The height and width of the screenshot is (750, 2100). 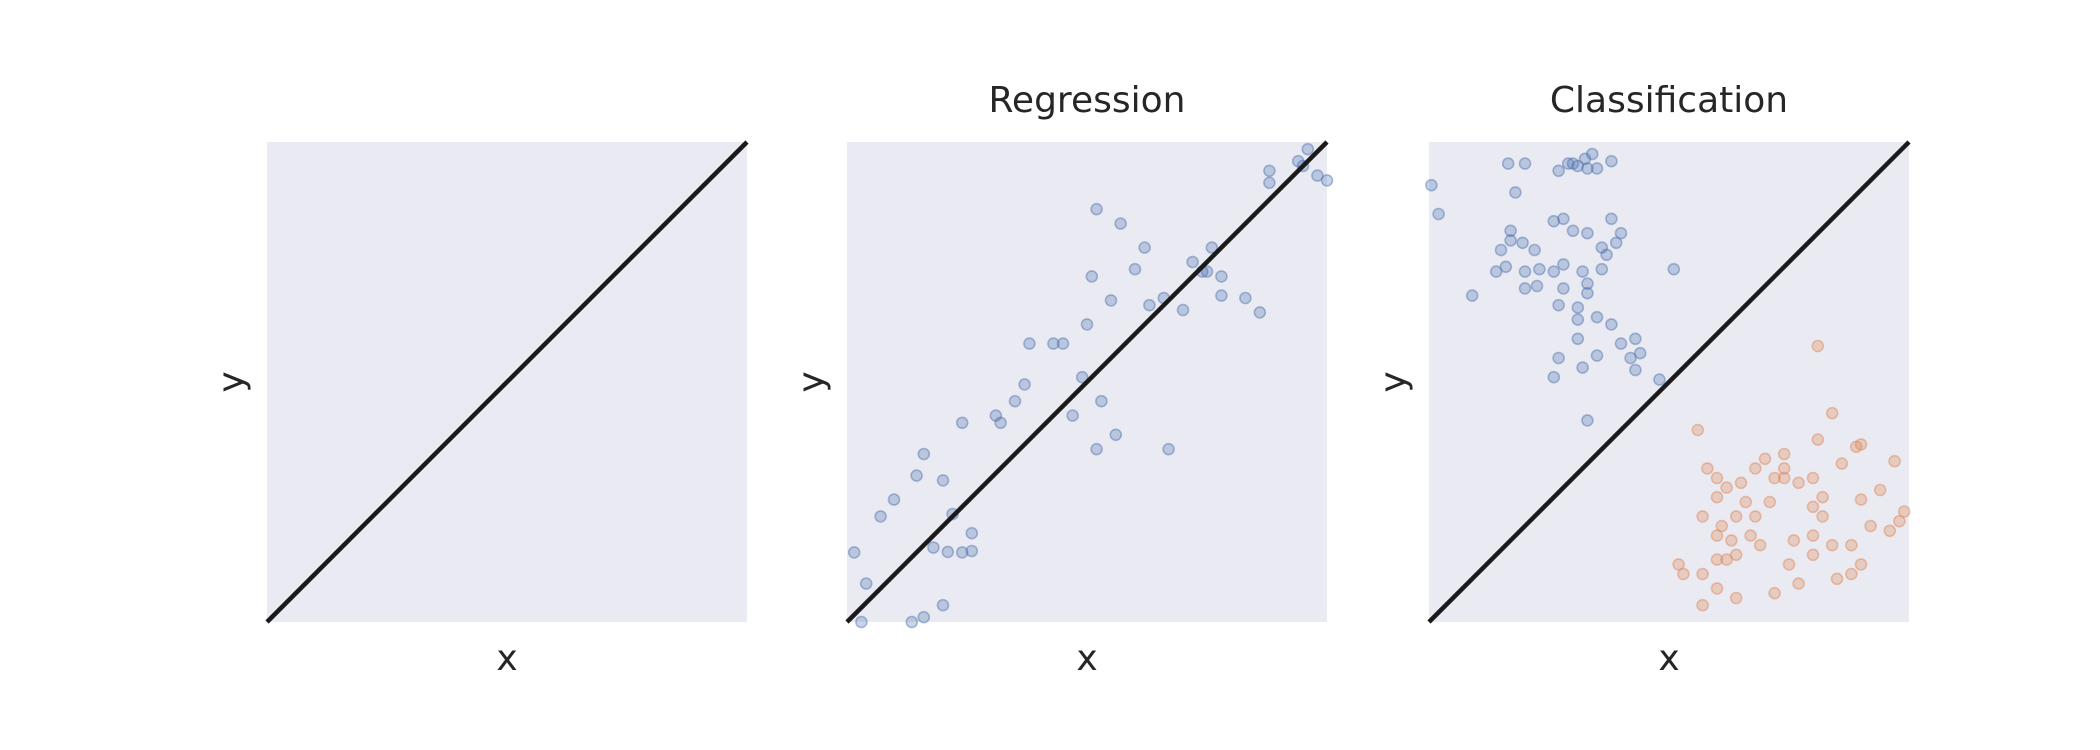 I want to click on panel-1-x-axis-label: x, so click(x=506, y=658).